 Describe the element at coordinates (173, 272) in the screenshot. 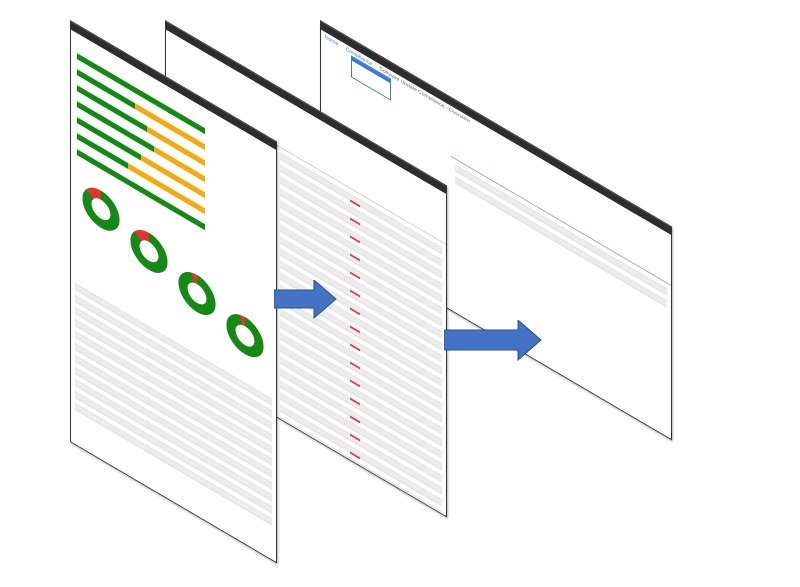

I see `donut-charts` at that location.